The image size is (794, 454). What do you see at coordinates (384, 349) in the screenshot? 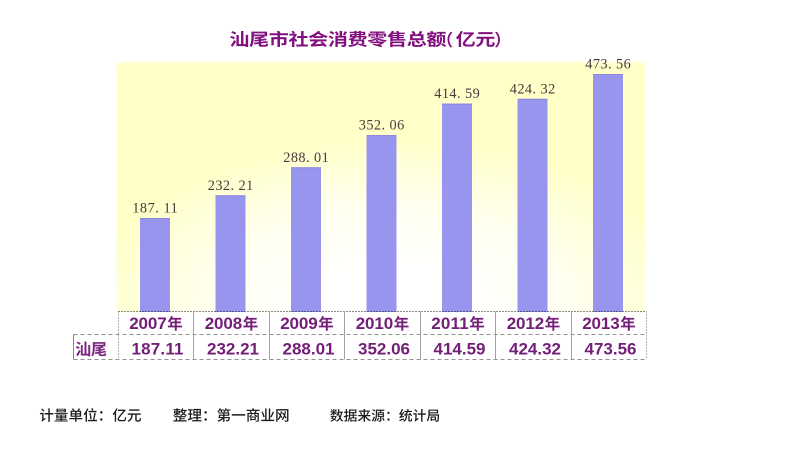
I see `svg-text: 352.06` at bounding box center [384, 349].